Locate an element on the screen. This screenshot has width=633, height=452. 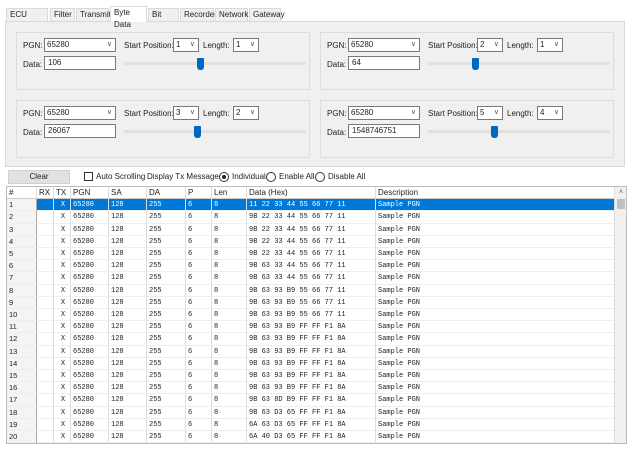
radio-enable-all is located at coordinates (271, 177).